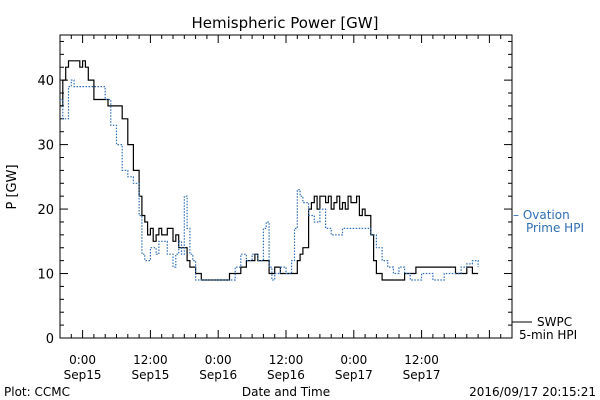 The width and height of the screenshot is (600, 400). Describe the element at coordinates (45, 275) in the screenshot. I see `y-tick-label: 10` at that location.